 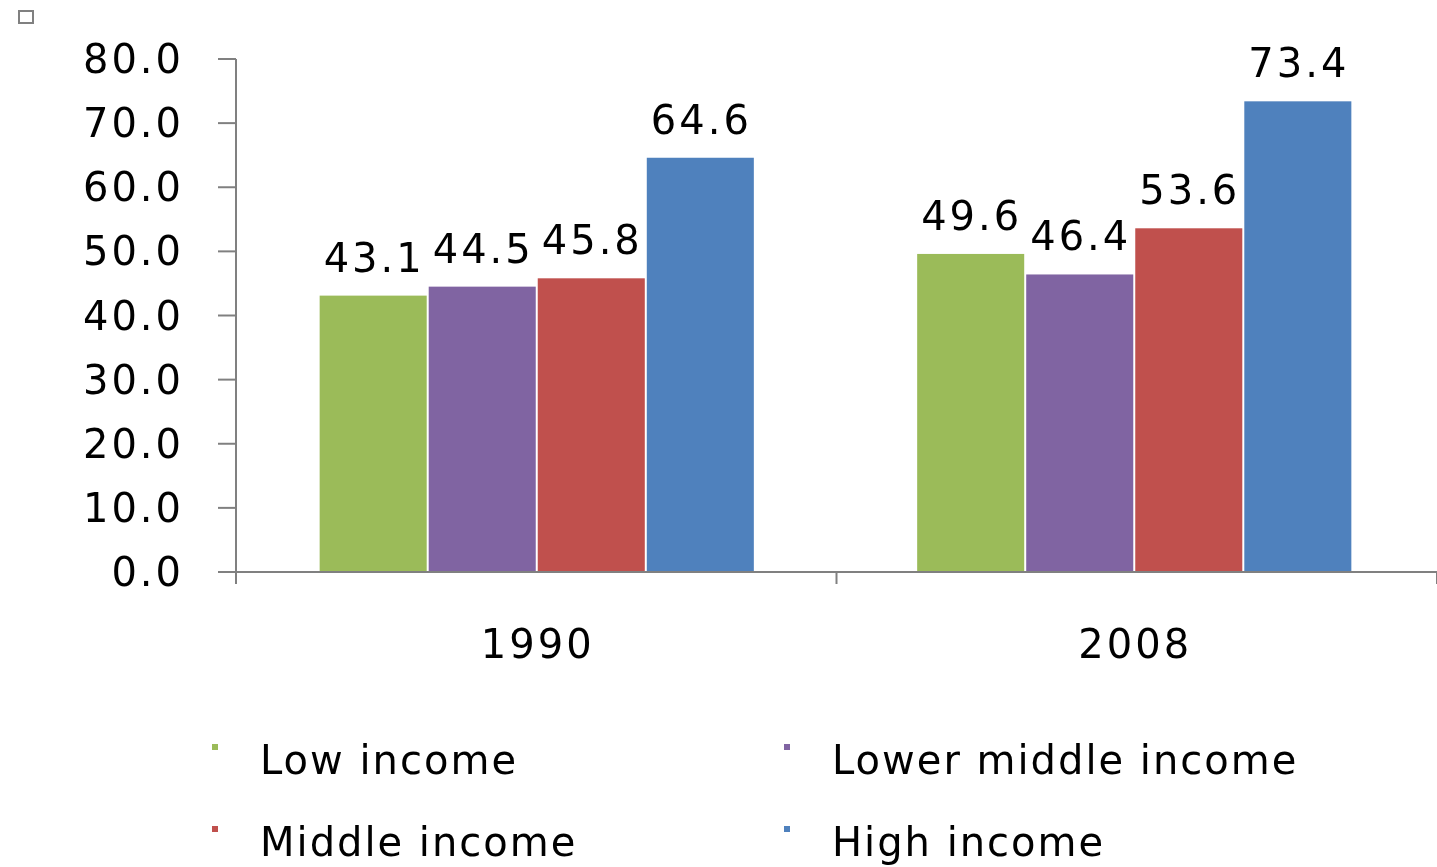 What do you see at coordinates (1081, 236) in the screenshot?
I see `data-label: 46.4` at bounding box center [1081, 236].